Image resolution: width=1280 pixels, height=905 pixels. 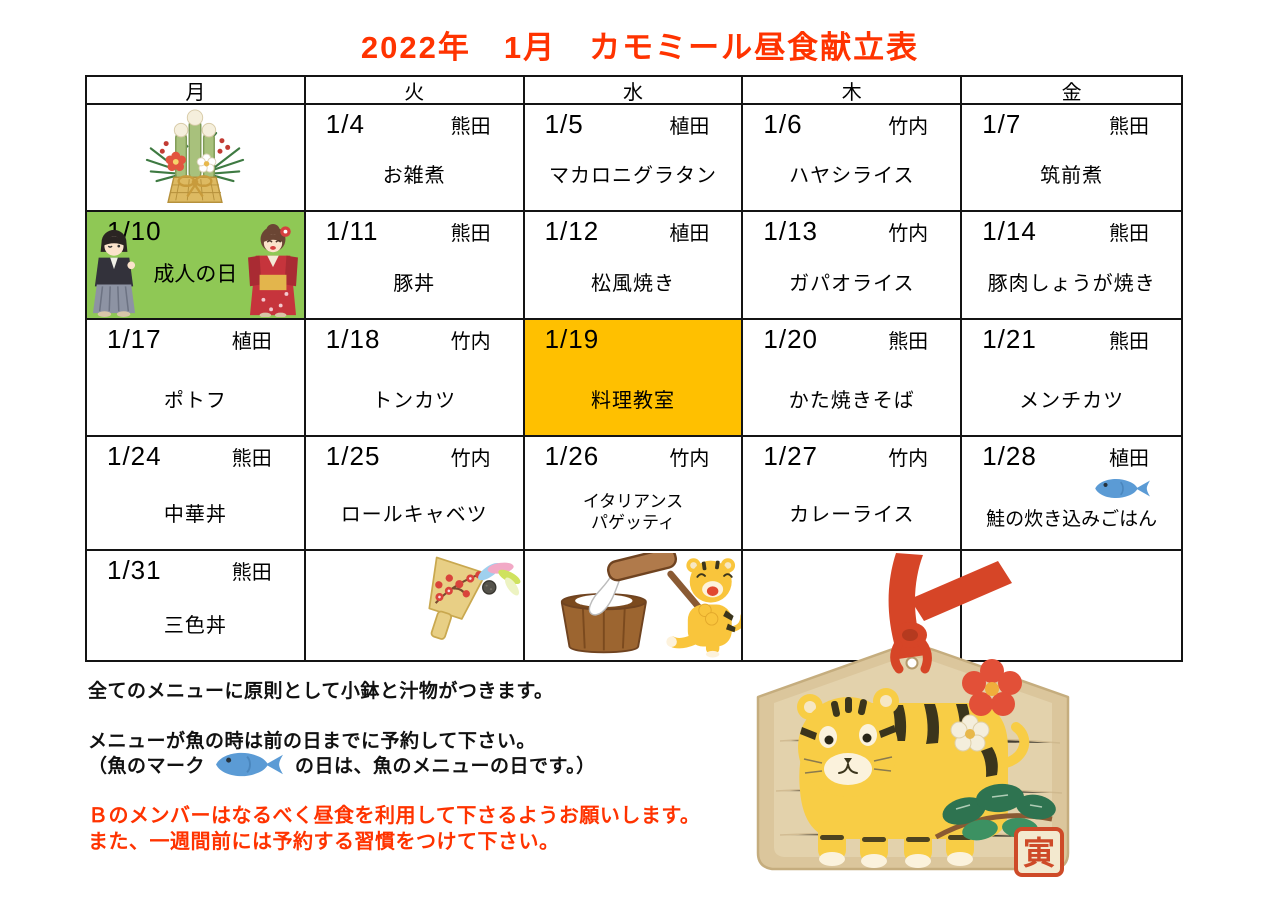 I want to click on holiday-label: 成人の日, so click(x=195, y=274).